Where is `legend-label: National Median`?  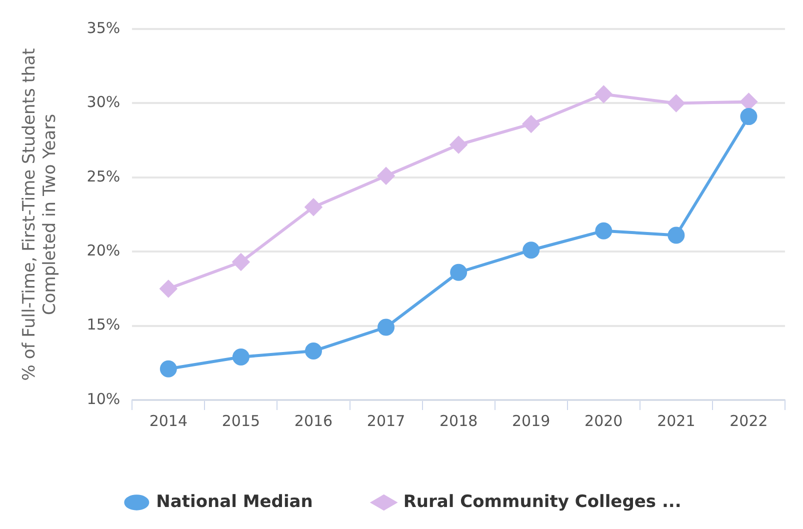
legend-label: National Median is located at coordinates (234, 502).